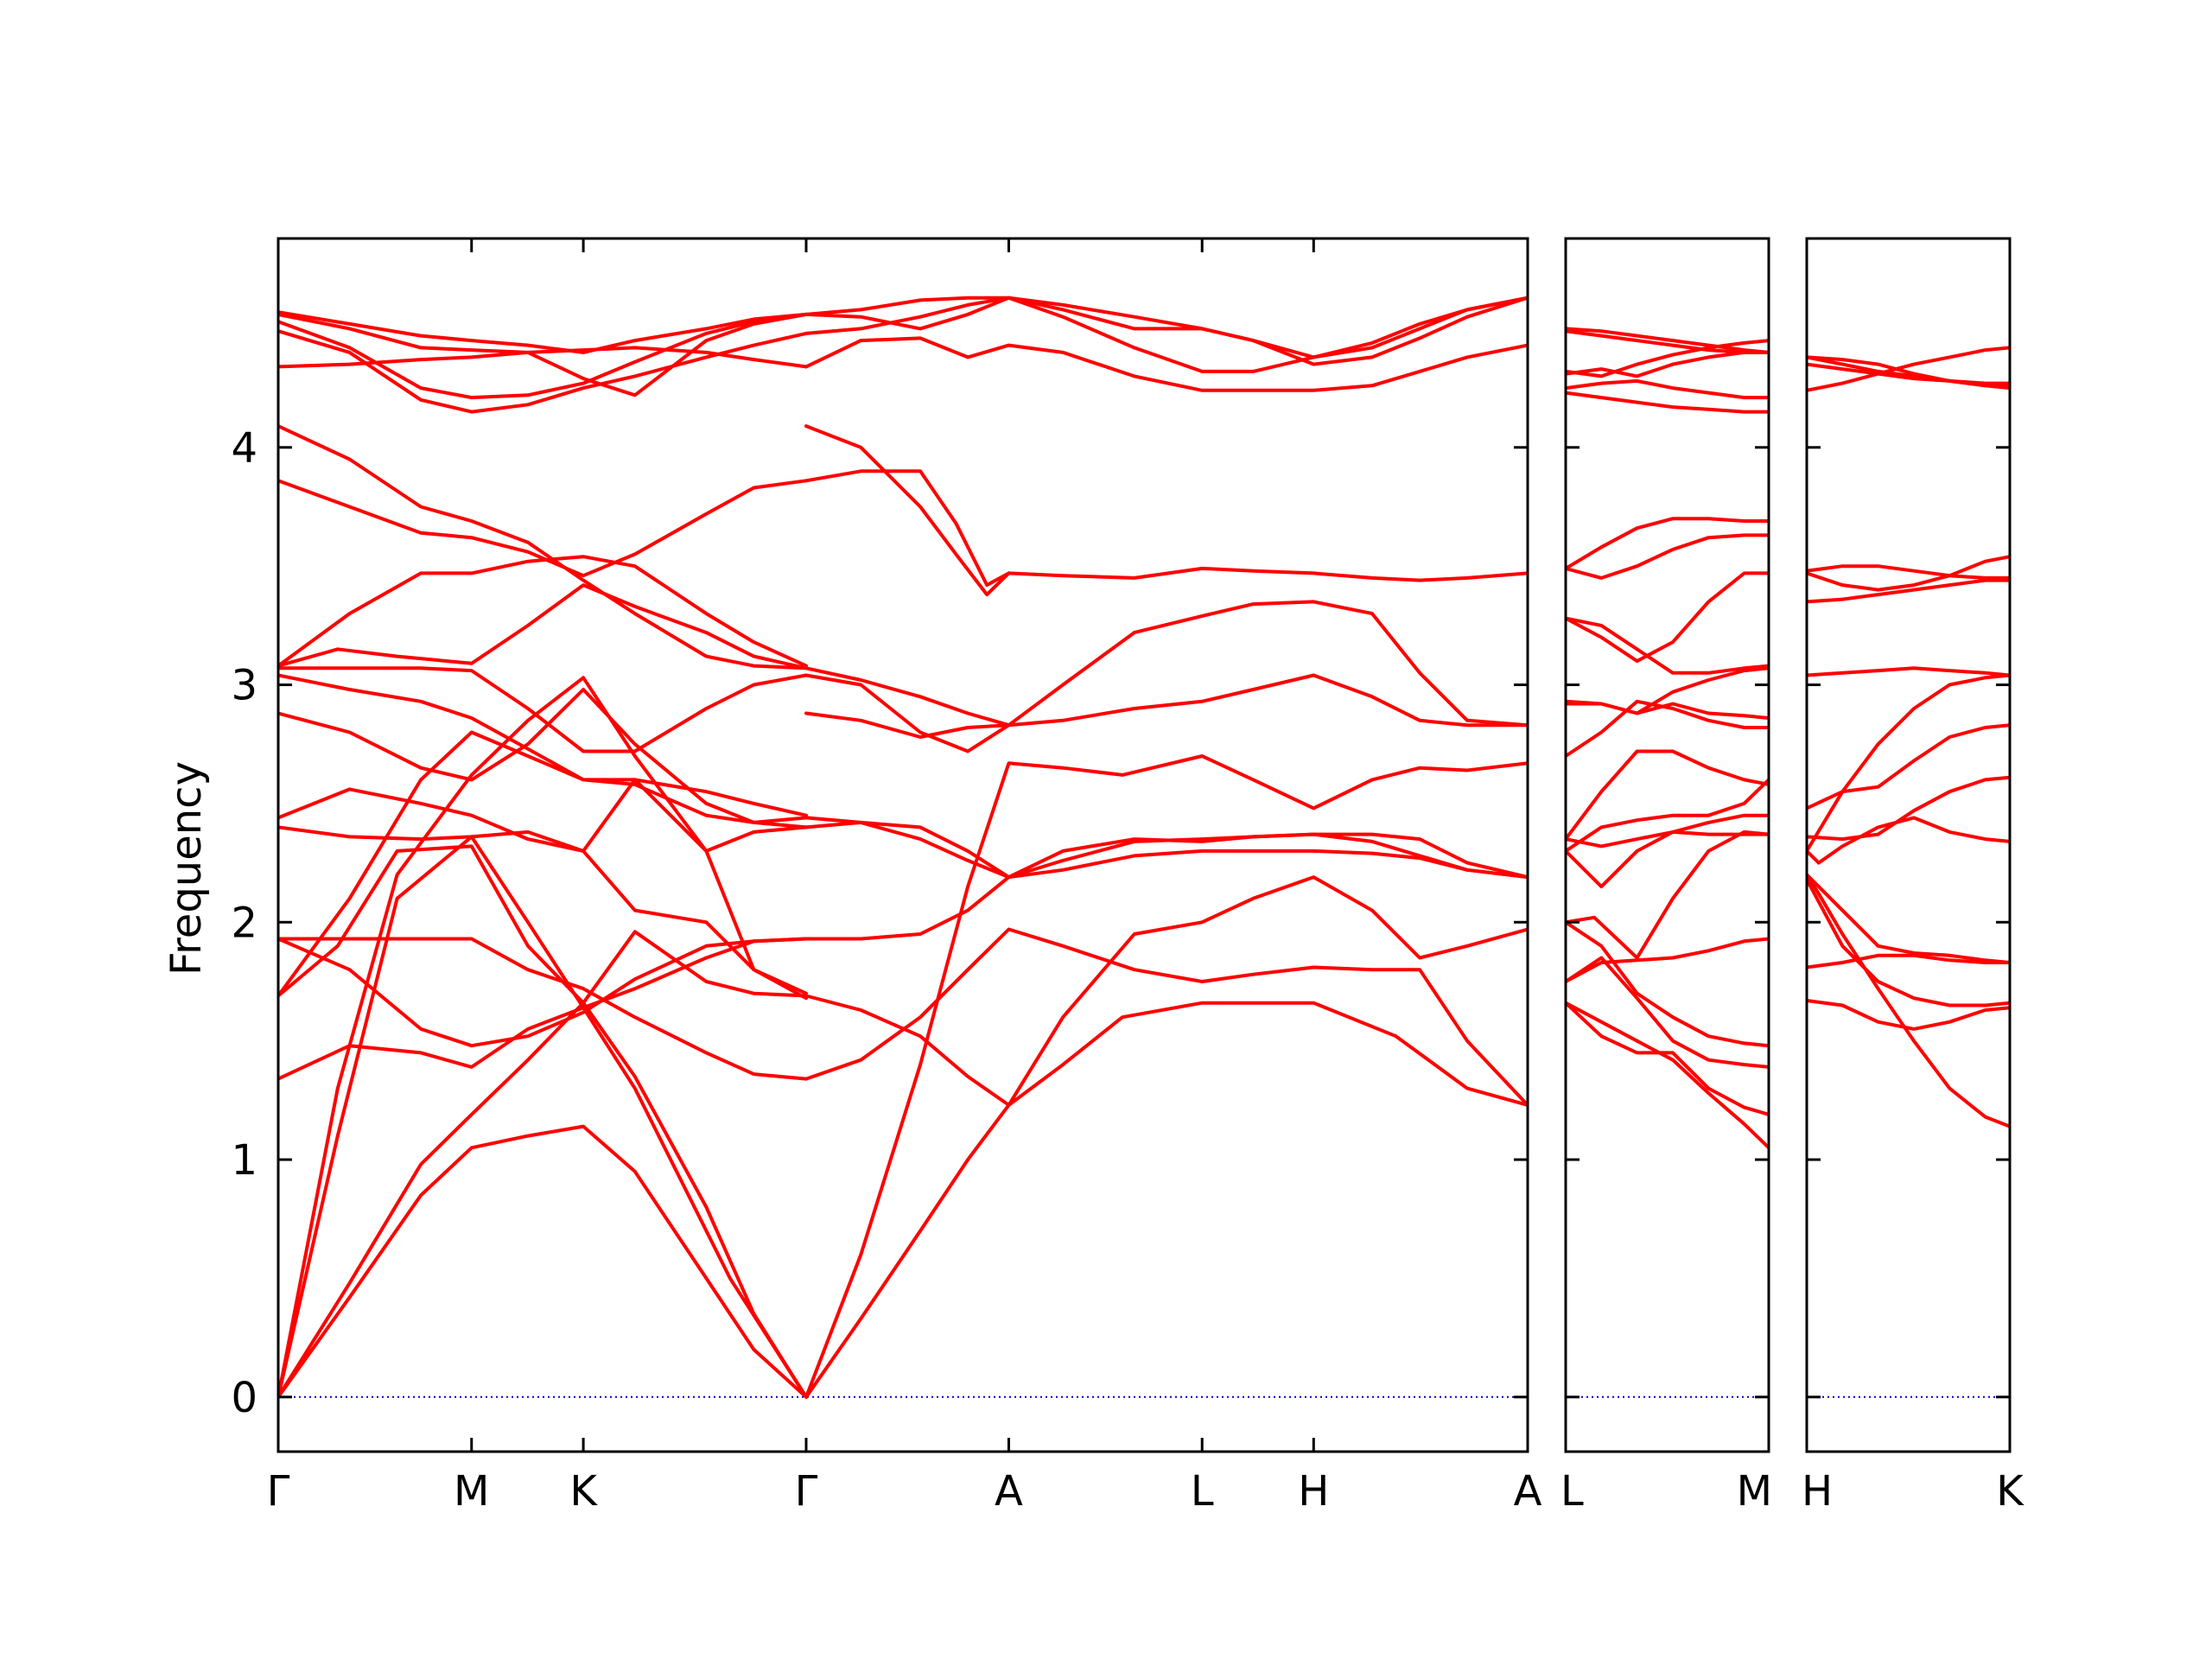  Describe the element at coordinates (244, 1160) in the screenshot. I see `y-tick-label: 1` at that location.